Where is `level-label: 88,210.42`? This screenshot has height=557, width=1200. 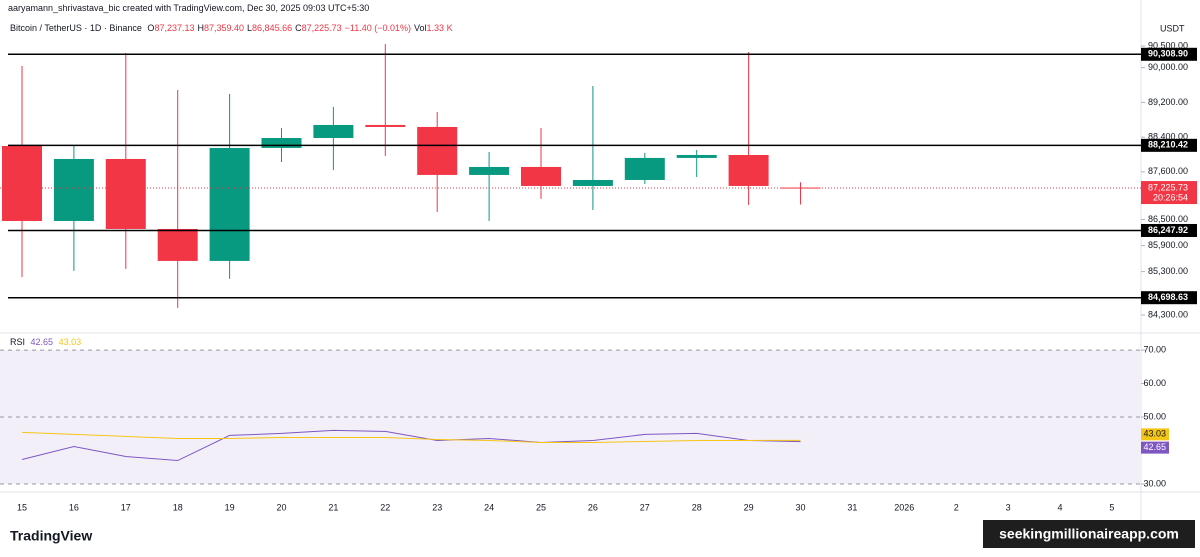 level-label: 88,210.42 is located at coordinates (1168, 145).